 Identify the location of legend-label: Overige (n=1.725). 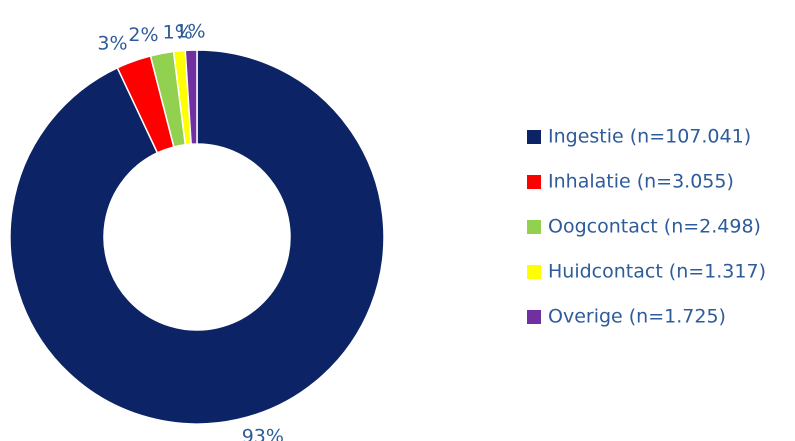
(637, 317).